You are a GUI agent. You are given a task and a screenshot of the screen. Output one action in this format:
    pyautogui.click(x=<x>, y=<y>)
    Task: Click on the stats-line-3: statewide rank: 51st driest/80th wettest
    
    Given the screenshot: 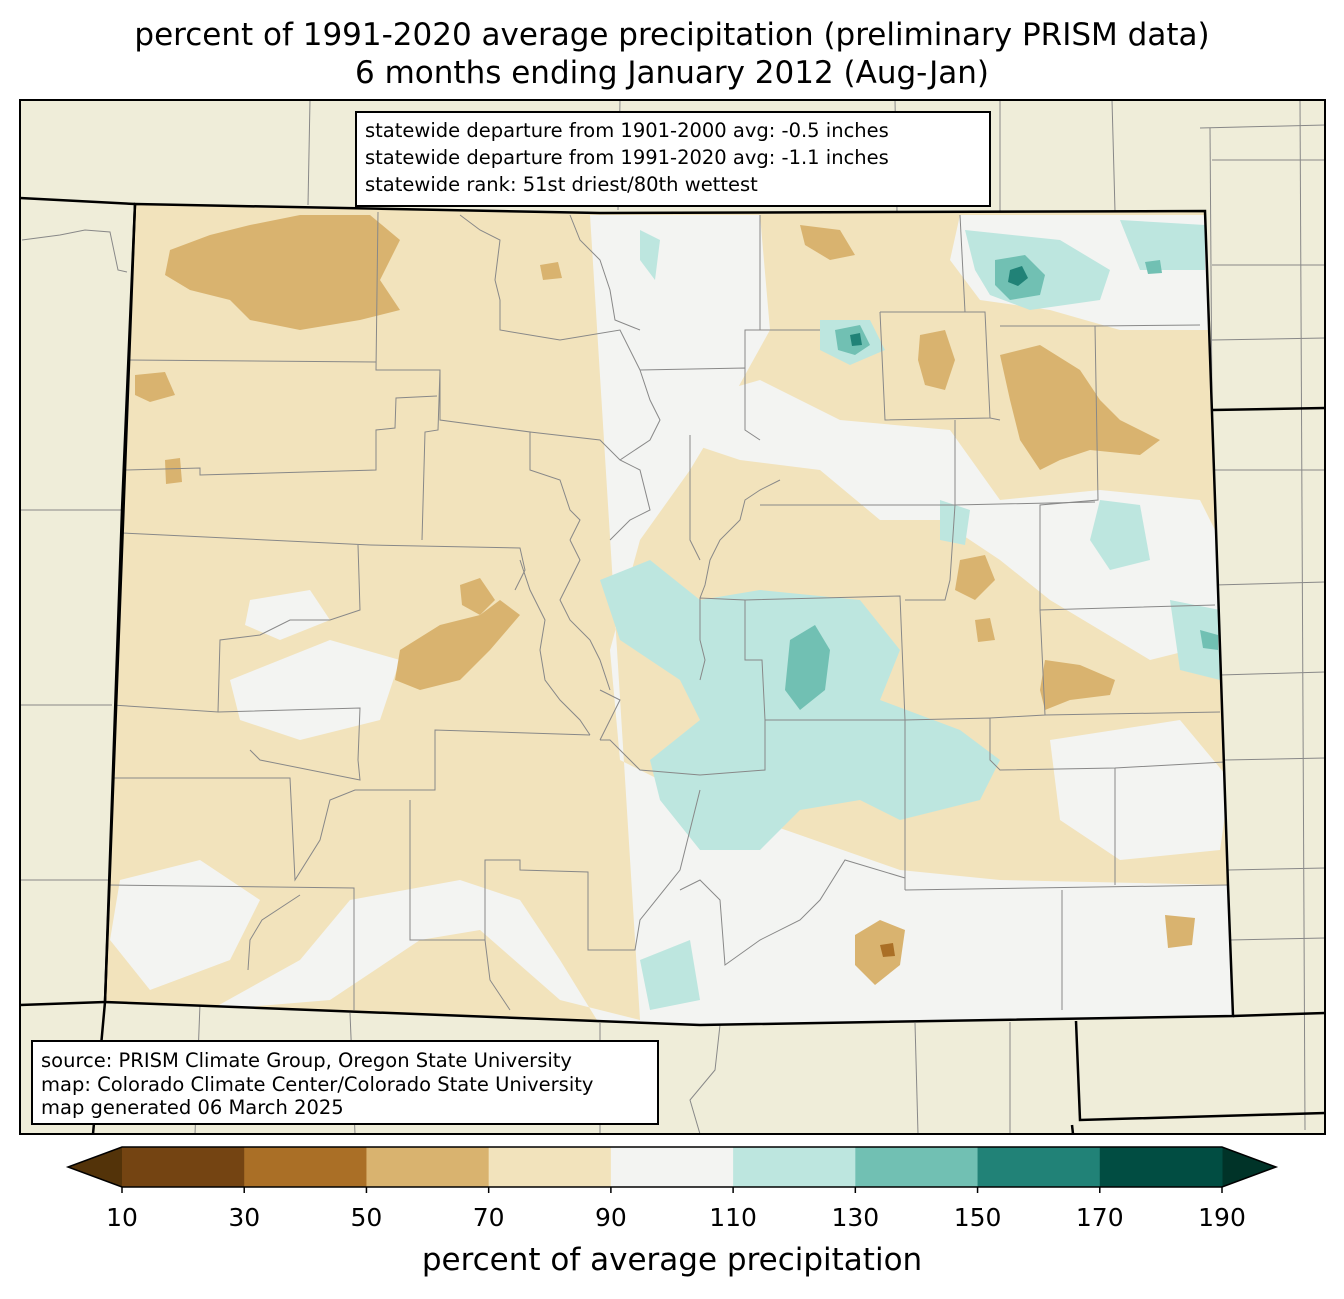 What is the action you would take?
    pyautogui.click(x=561, y=184)
    